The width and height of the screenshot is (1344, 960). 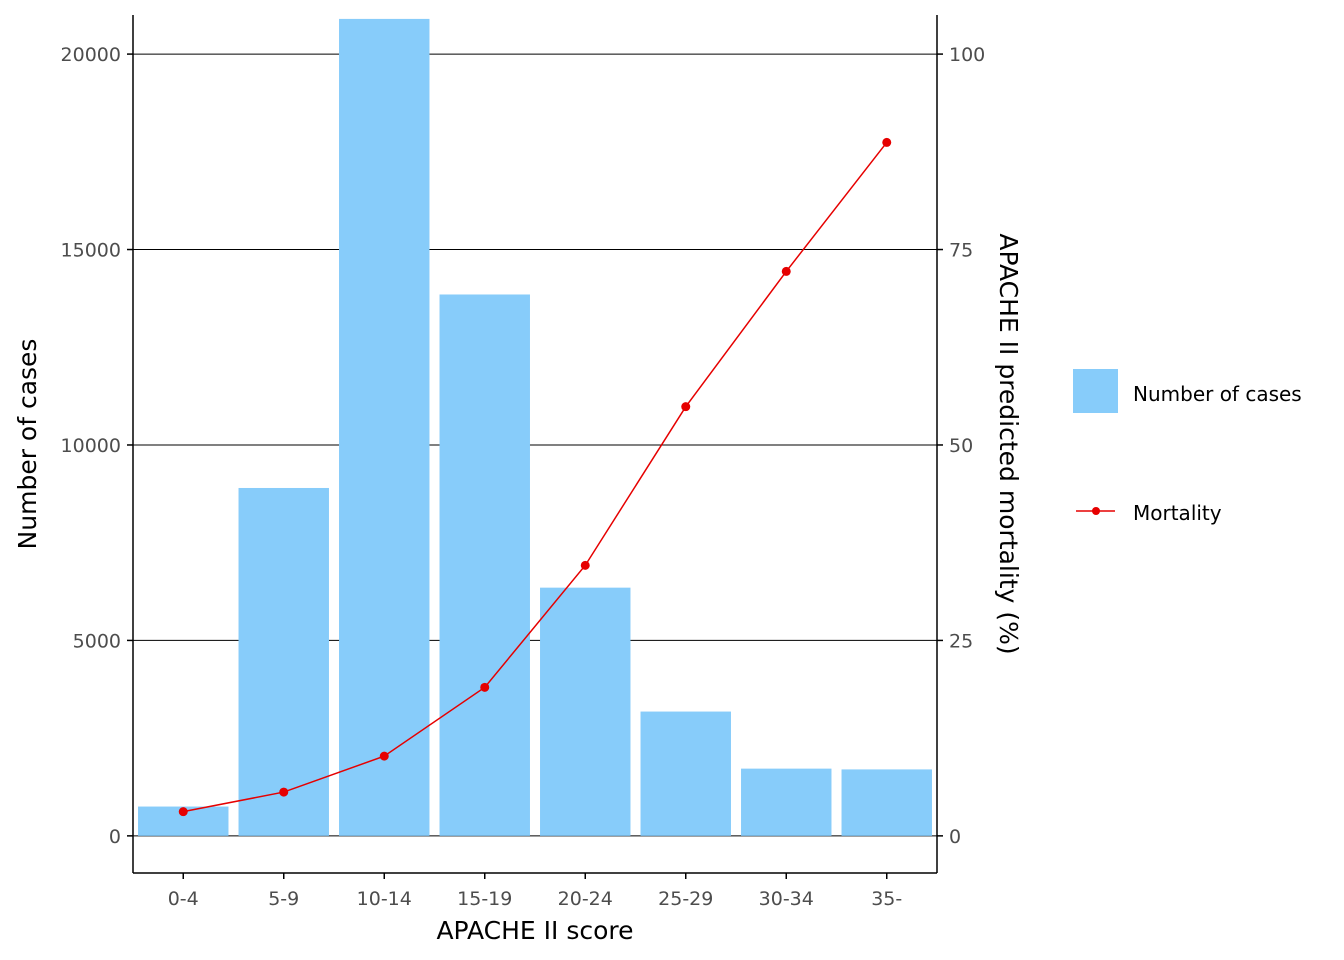 I want to click on legend-label-mortality: Mortality, so click(x=1177, y=513).